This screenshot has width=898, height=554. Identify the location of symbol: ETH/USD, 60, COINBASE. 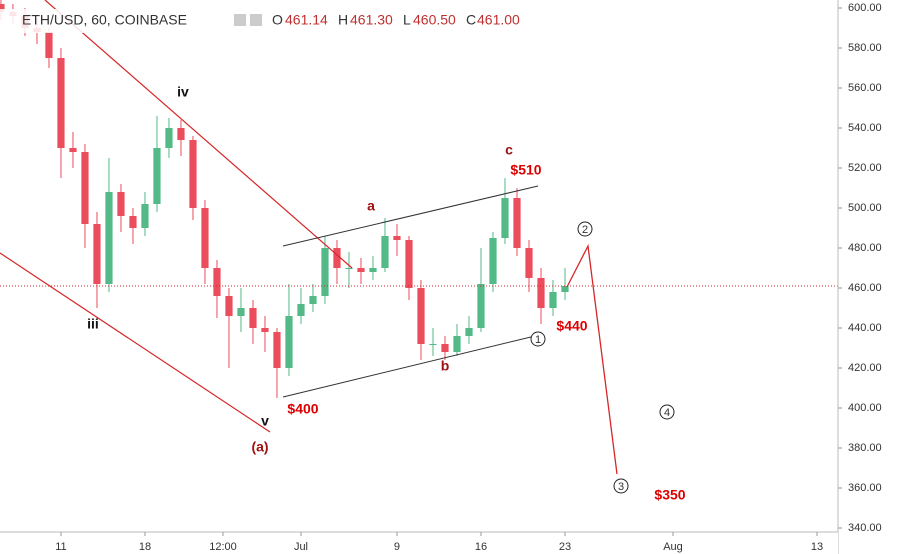
(104, 20).